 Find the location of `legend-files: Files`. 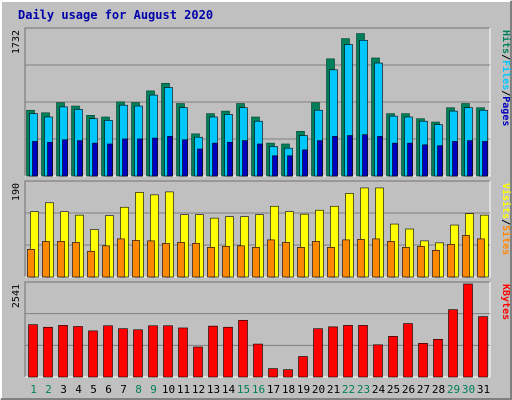

legend-files: Files is located at coordinates (506, 75).